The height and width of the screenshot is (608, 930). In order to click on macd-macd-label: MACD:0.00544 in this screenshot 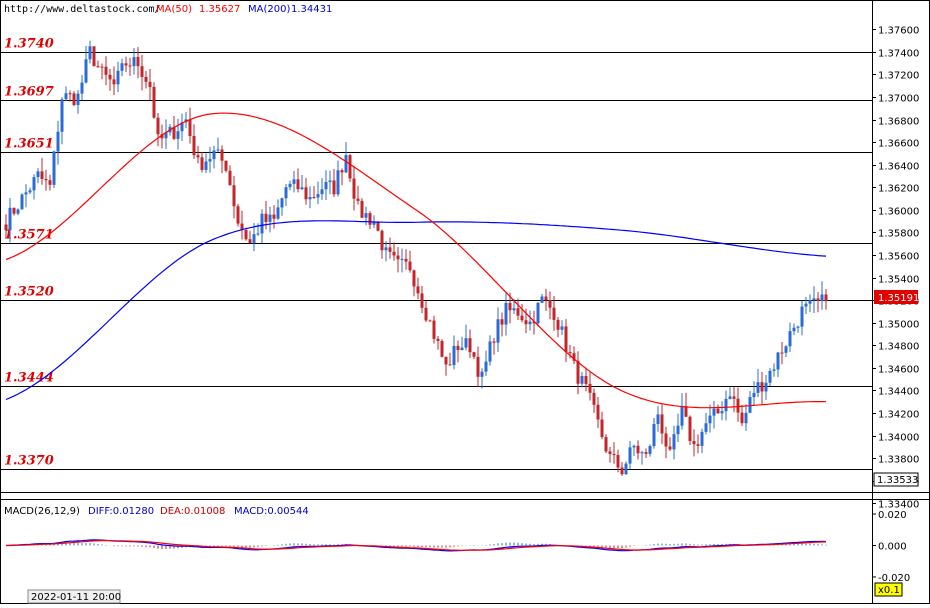, I will do `click(271, 511)`.